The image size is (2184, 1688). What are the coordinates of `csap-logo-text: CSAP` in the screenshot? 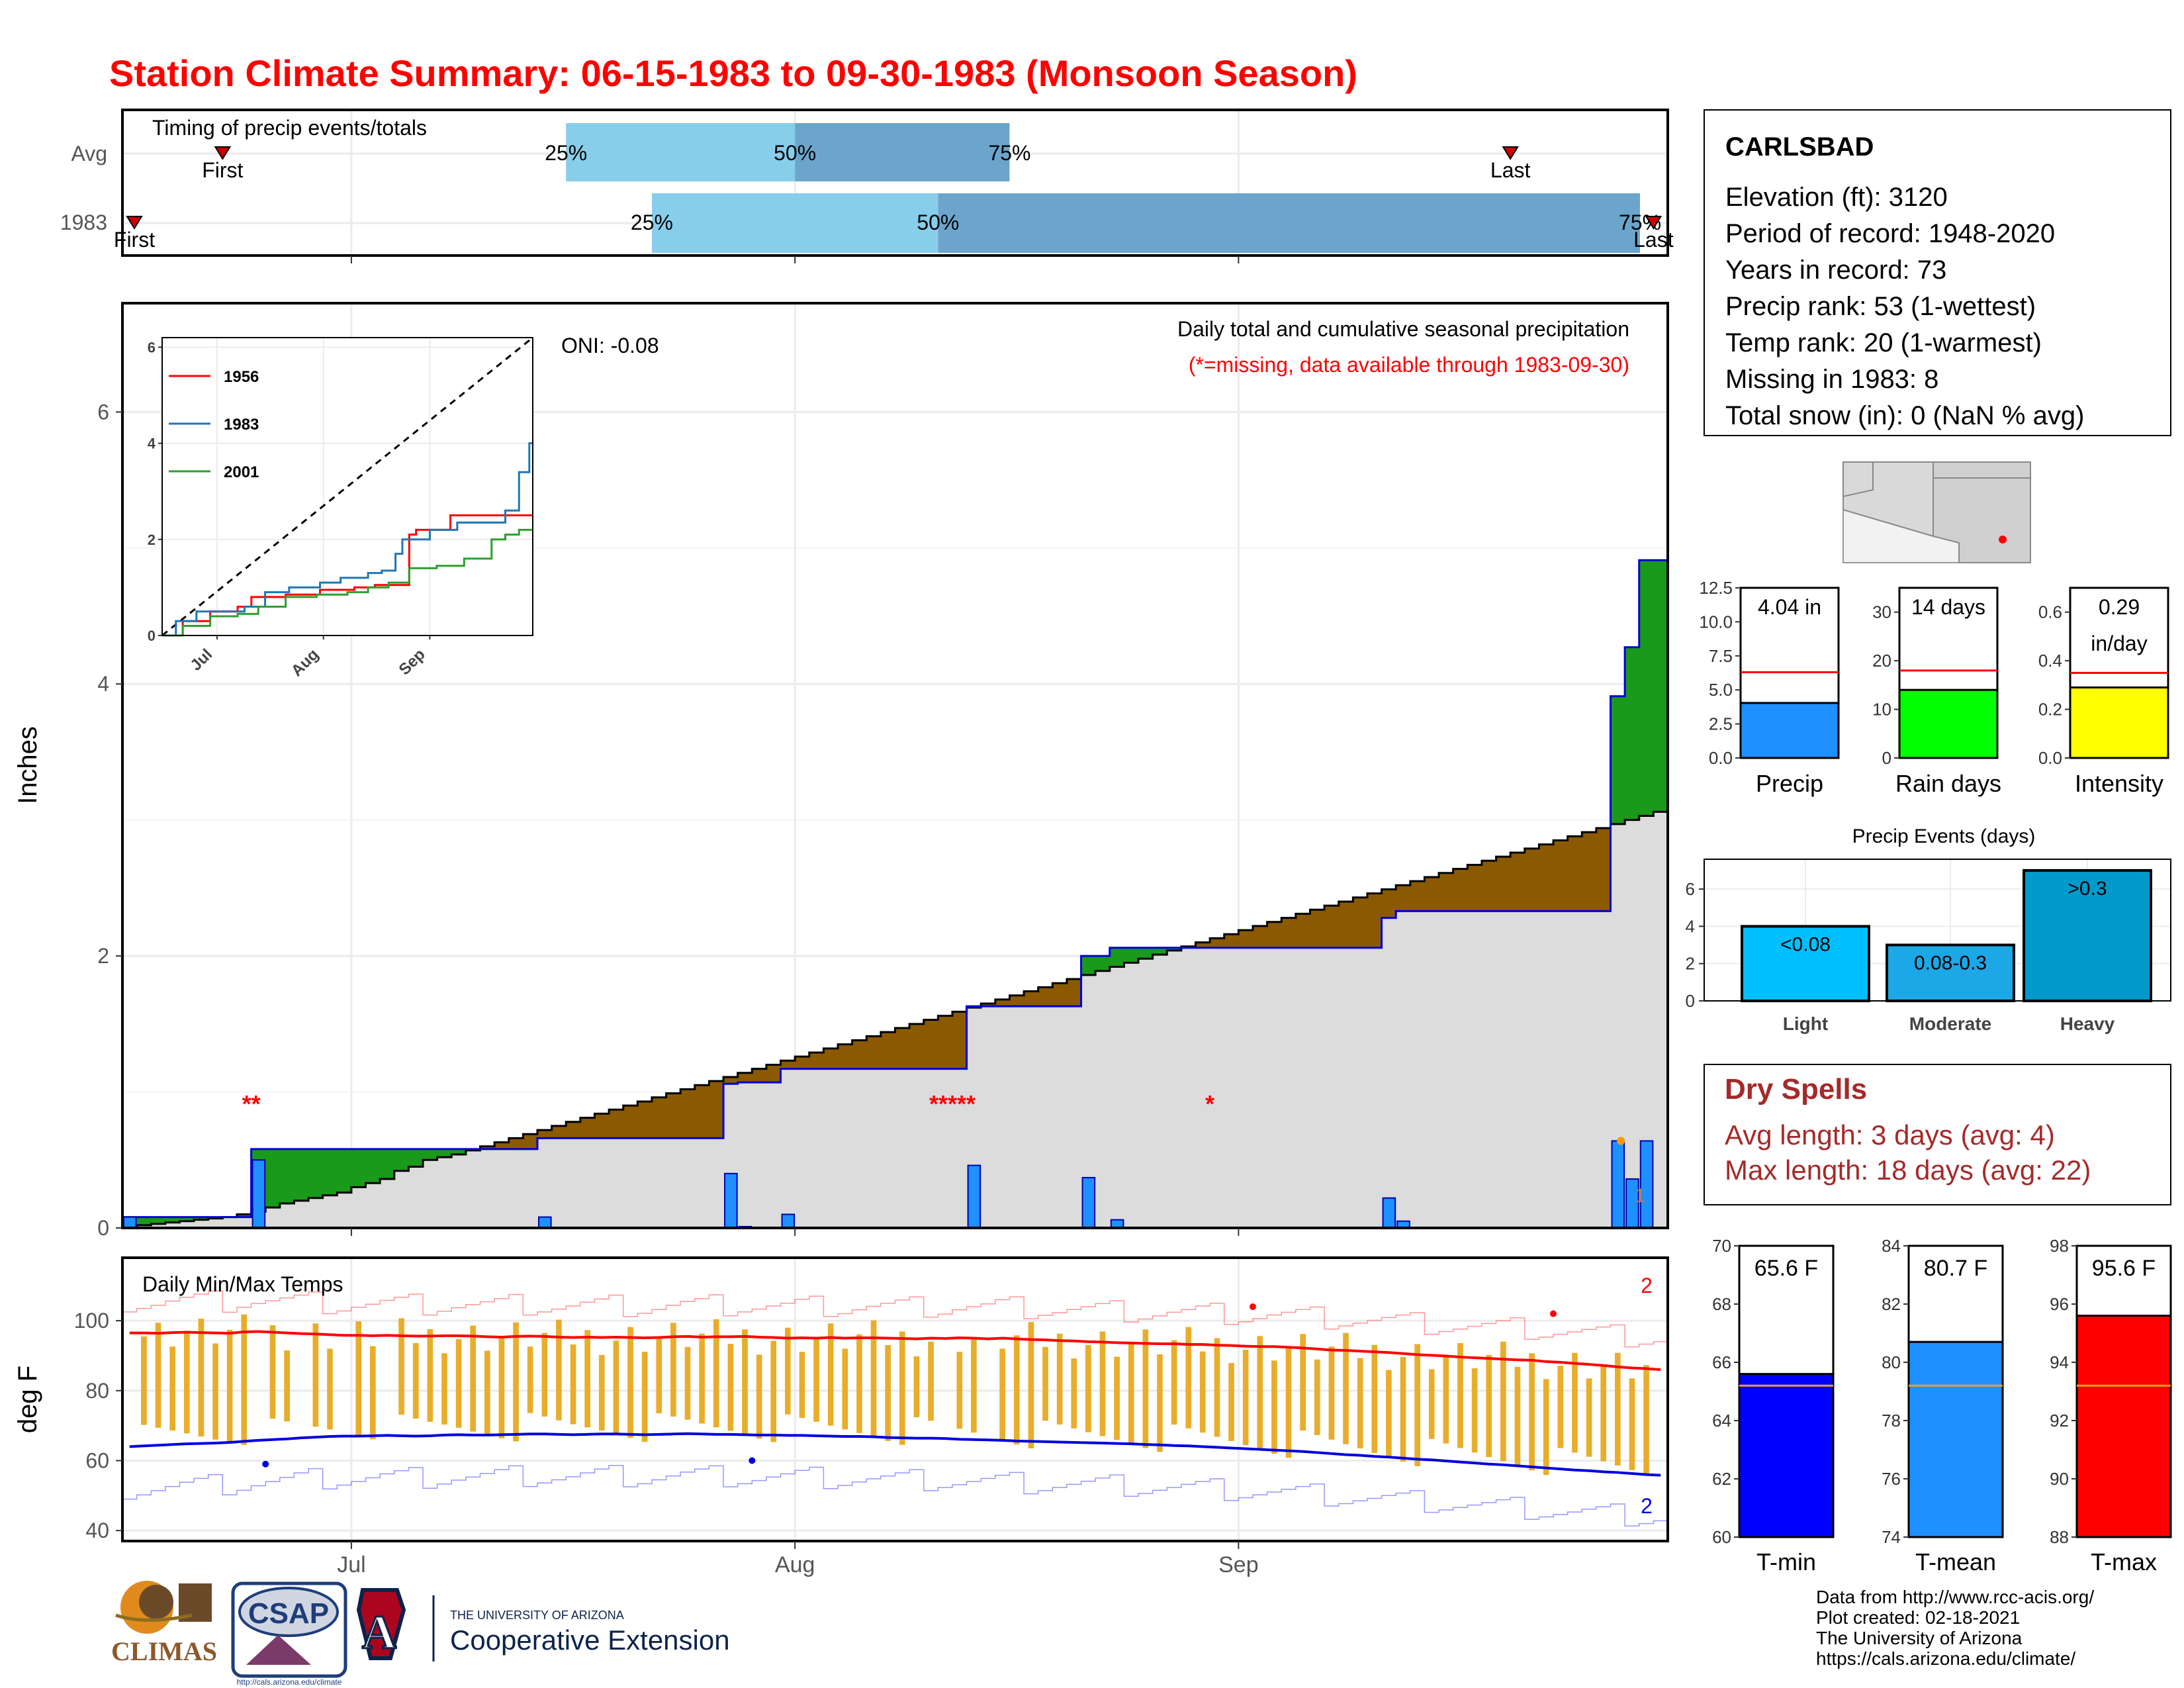 It's located at (288, 1614).